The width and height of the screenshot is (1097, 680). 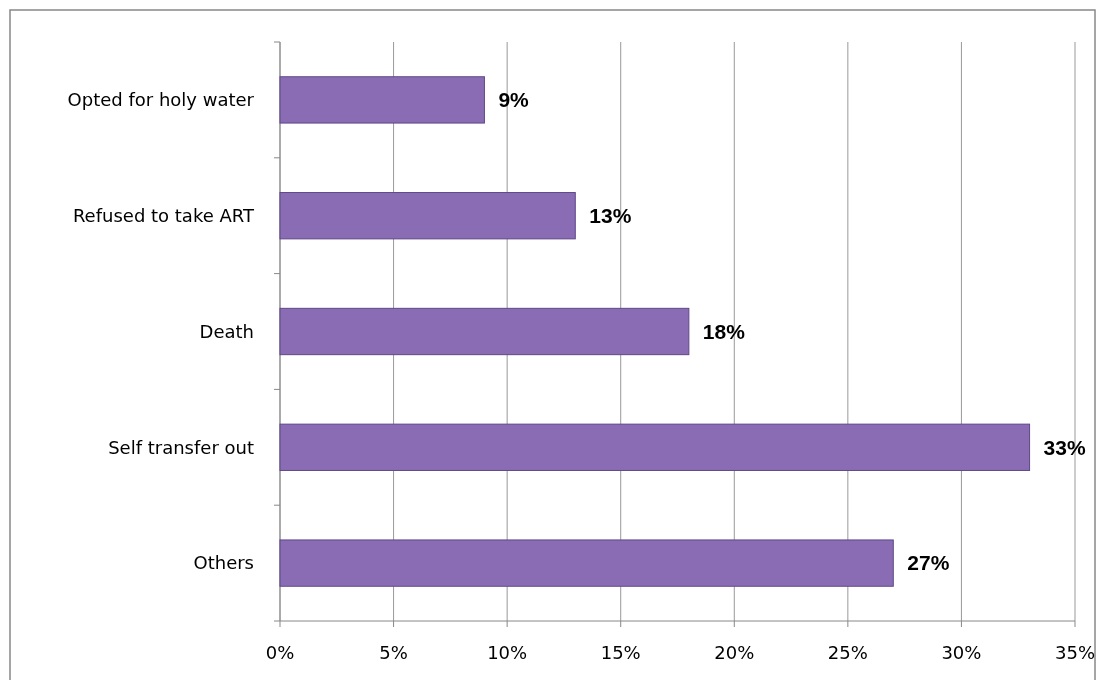 I want to click on data-label: 18%, so click(x=724, y=331).